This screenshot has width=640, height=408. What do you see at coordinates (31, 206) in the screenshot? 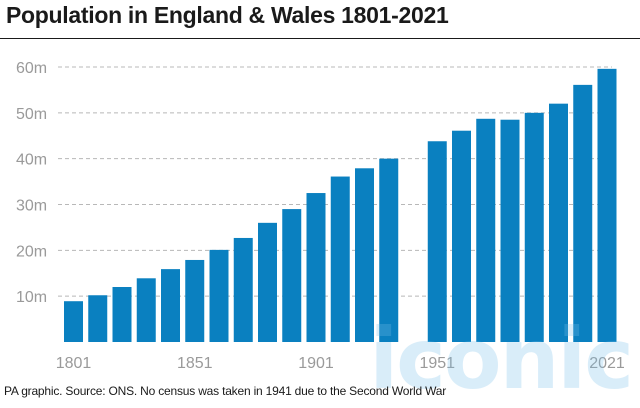
I see `y-tick-label: 30m` at bounding box center [31, 206].